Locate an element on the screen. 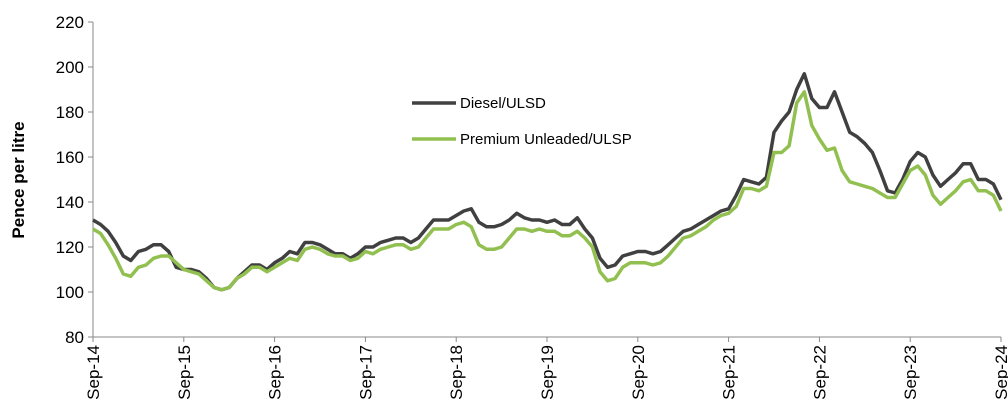 This screenshot has width=1008, height=419. x-tick-label: Sep-16 is located at coordinates (275, 372).